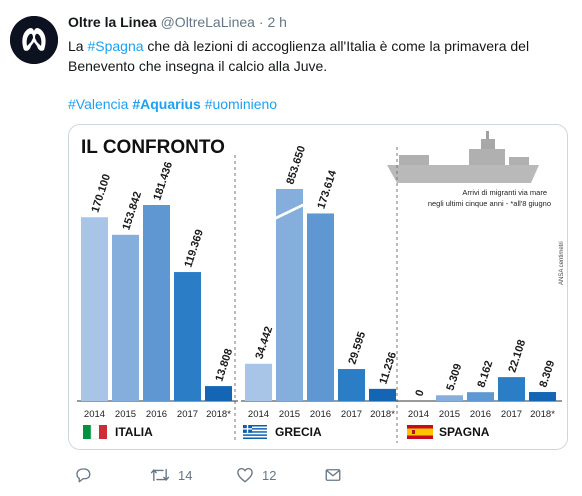  What do you see at coordinates (258, 382) in the screenshot?
I see `grecia-bar-2014` at bounding box center [258, 382].